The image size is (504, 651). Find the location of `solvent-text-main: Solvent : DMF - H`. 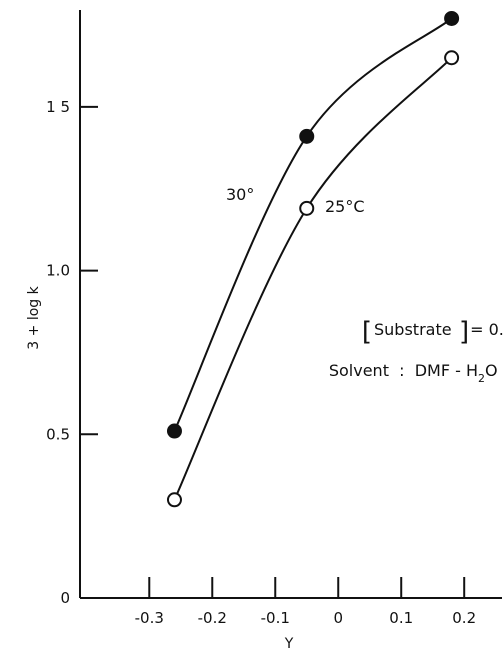

solvent-text-main: Solvent : DMF - H is located at coordinates (403, 370).